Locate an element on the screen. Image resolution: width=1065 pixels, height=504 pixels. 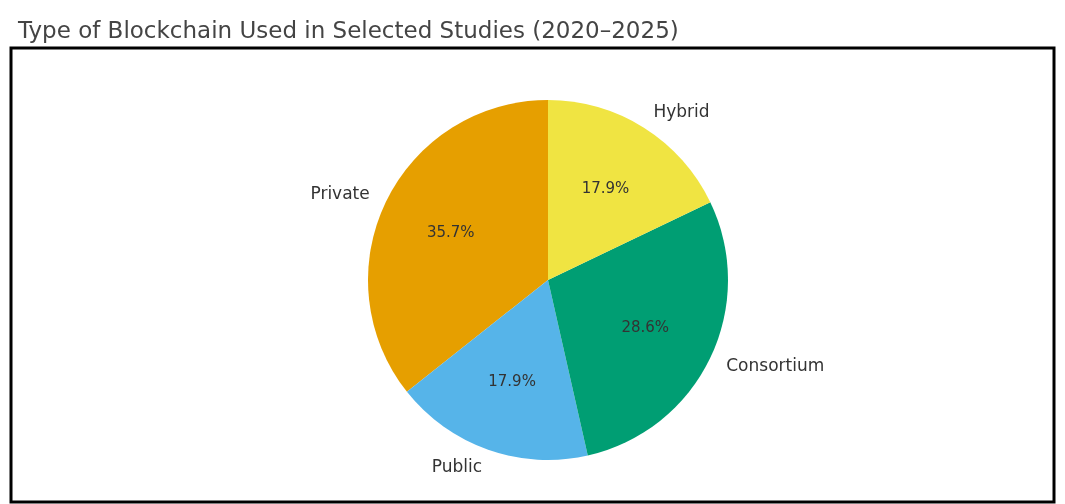
data-label: 35.7% is located at coordinates (450, 232).